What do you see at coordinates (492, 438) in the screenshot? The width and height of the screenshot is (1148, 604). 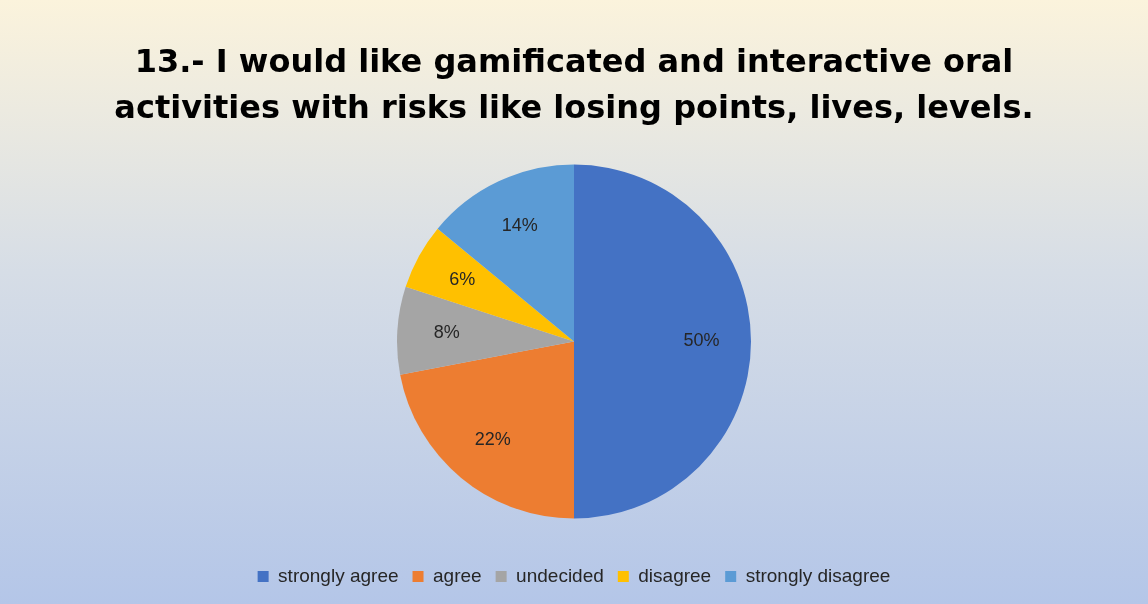 I see `data-label: 22%` at bounding box center [492, 438].